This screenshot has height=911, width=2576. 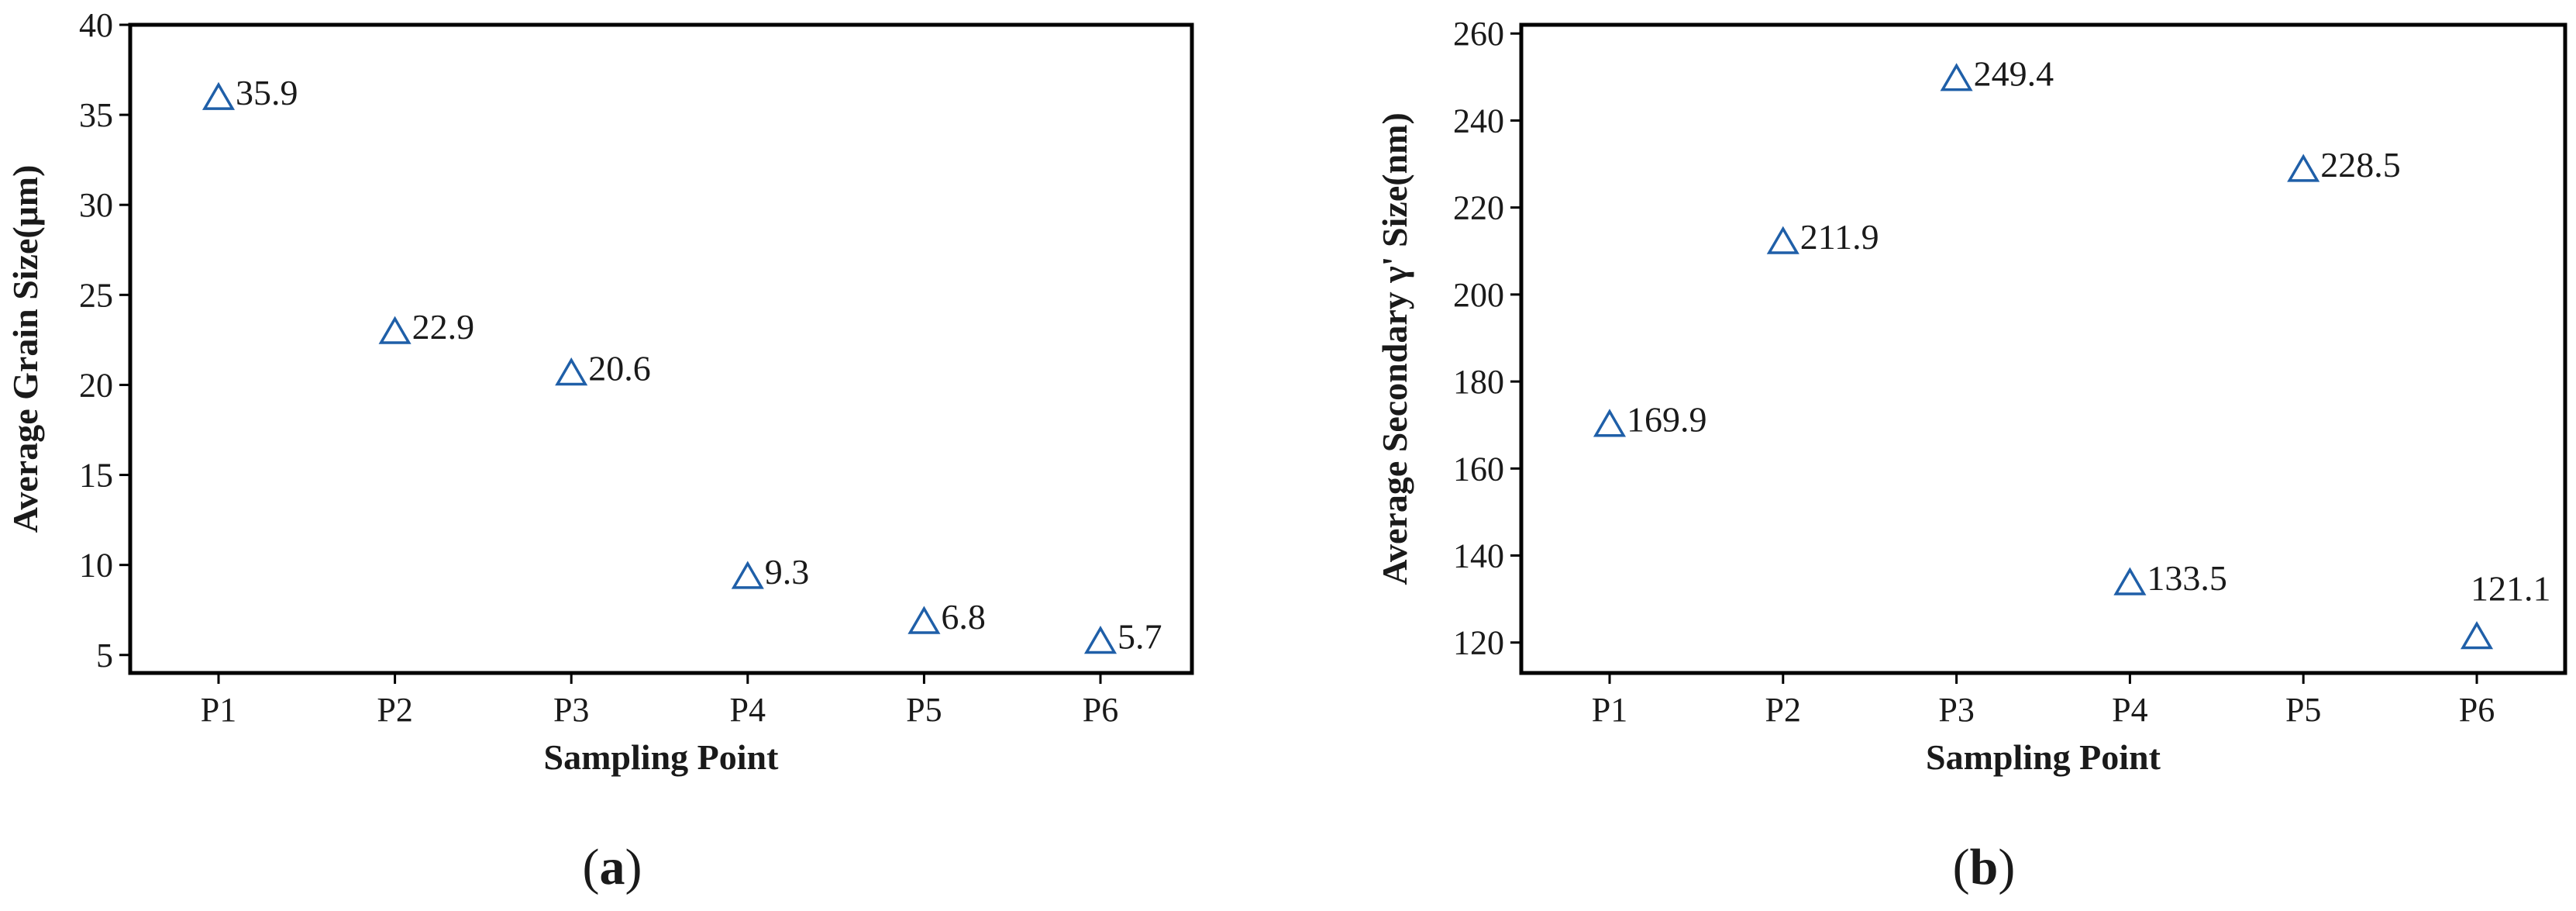 I want to click on y-tick-label: 140, so click(x=1478, y=556).